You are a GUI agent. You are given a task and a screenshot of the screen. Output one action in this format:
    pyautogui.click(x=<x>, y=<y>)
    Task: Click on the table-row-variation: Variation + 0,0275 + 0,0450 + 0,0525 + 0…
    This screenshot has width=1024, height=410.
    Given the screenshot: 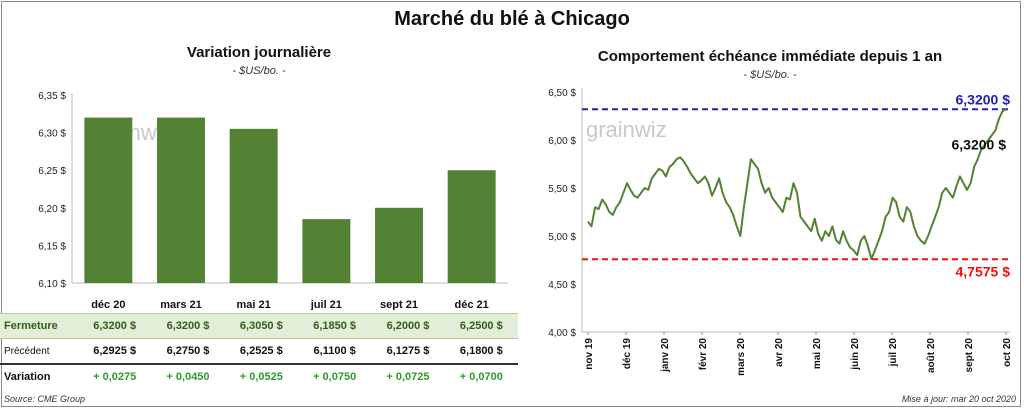 What is the action you would take?
    pyautogui.click(x=259, y=376)
    